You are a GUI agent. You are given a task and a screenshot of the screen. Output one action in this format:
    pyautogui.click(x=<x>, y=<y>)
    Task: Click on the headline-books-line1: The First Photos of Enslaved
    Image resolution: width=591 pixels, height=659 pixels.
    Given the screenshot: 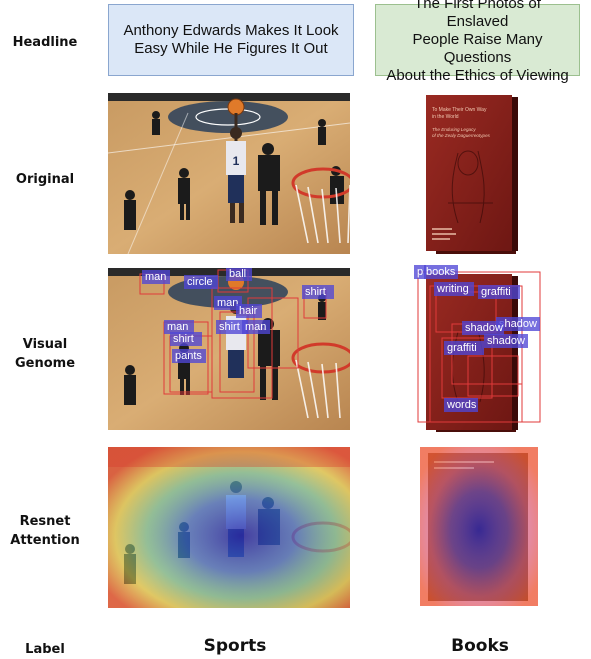 What is the action you would take?
    pyautogui.click(x=477, y=15)
    